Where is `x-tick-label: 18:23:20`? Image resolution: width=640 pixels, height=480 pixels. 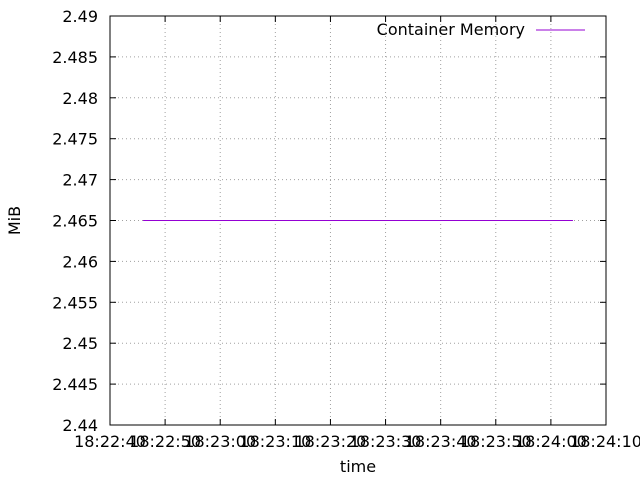 x-tick-label: 18:23:20 is located at coordinates (331, 441).